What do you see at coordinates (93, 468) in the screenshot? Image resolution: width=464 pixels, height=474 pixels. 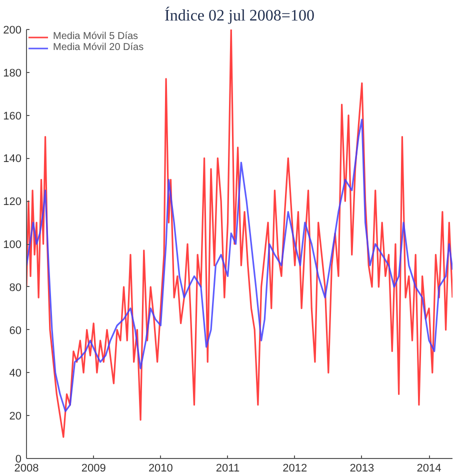 I see `x-tick-label: 2009` at bounding box center [93, 468].